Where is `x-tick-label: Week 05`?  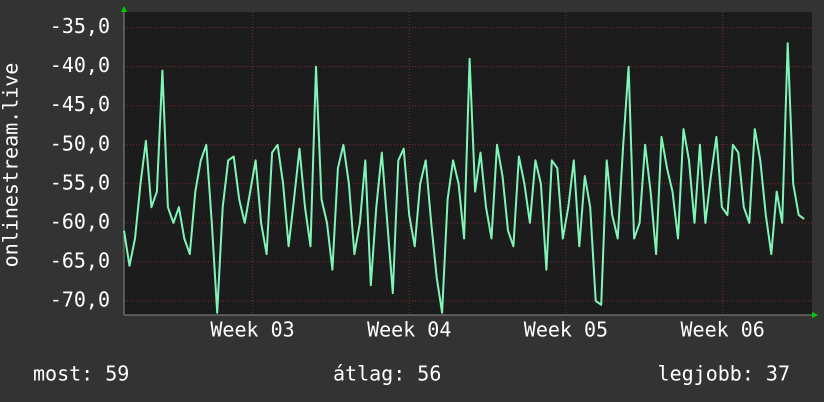
x-tick-label: Week 05 is located at coordinates (566, 330).